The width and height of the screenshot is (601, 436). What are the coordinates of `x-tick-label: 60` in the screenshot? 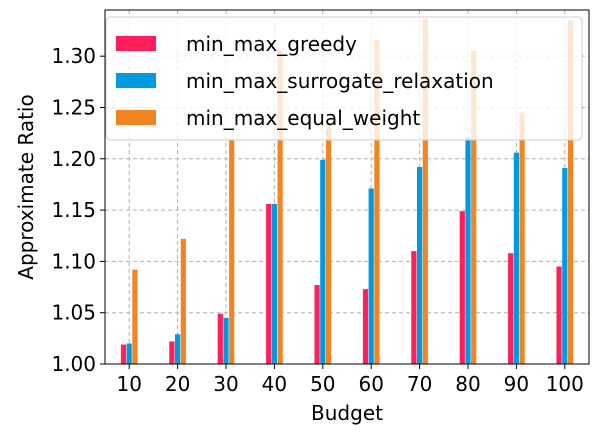 It's located at (370, 384).